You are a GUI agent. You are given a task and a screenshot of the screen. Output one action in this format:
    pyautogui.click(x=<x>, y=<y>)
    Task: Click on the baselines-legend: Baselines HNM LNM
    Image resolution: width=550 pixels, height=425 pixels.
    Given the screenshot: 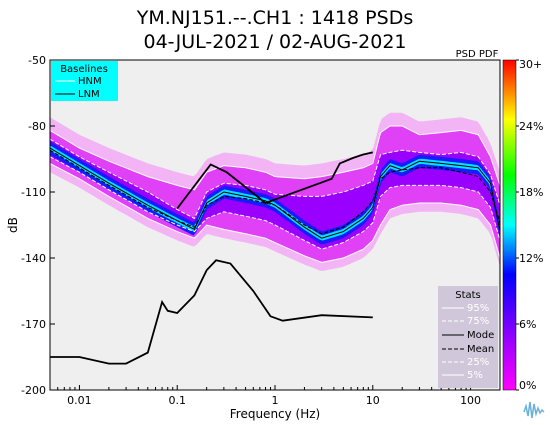 What is the action you would take?
    pyautogui.click(x=84, y=81)
    